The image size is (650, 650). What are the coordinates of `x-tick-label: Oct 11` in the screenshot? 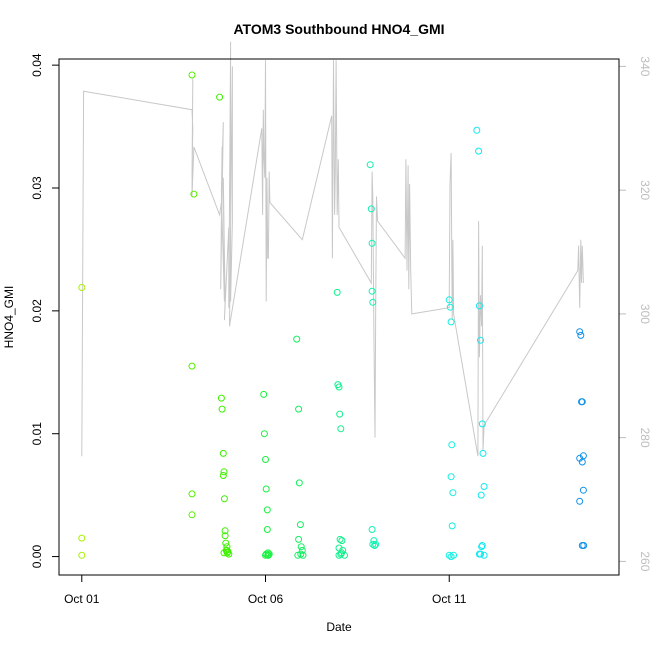 It's located at (449, 599).